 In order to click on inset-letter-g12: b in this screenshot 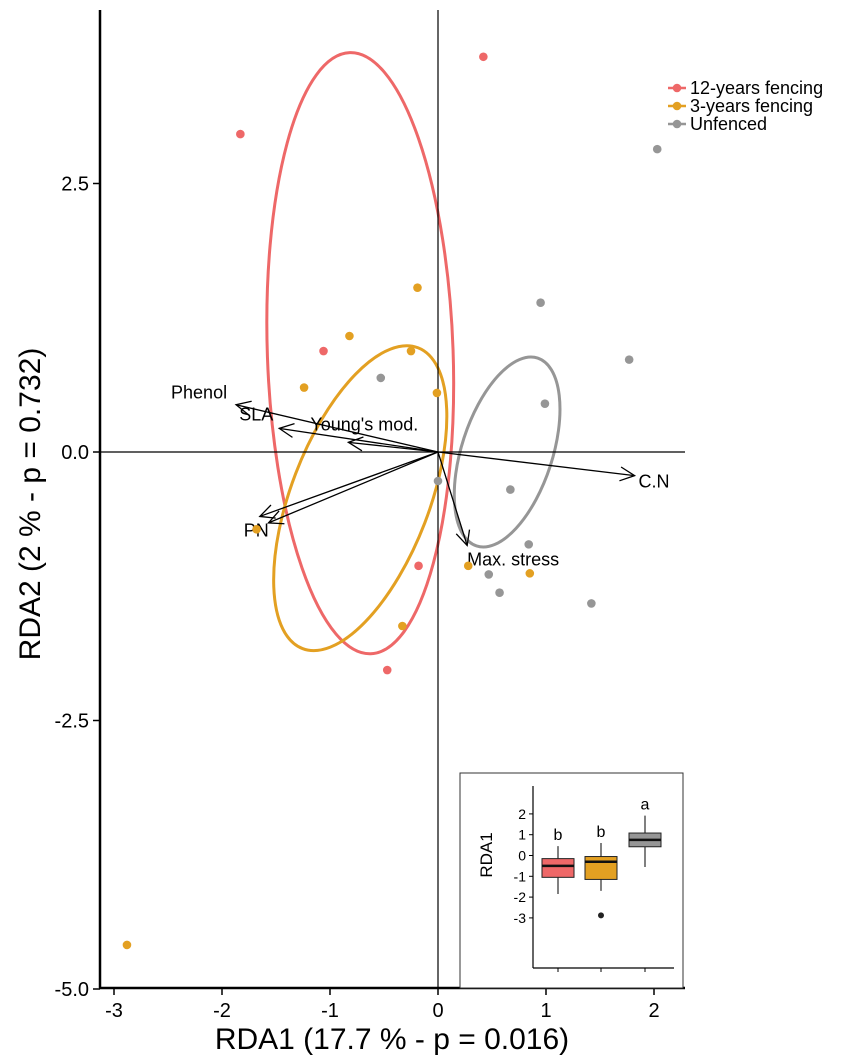, I will do `click(558, 835)`.